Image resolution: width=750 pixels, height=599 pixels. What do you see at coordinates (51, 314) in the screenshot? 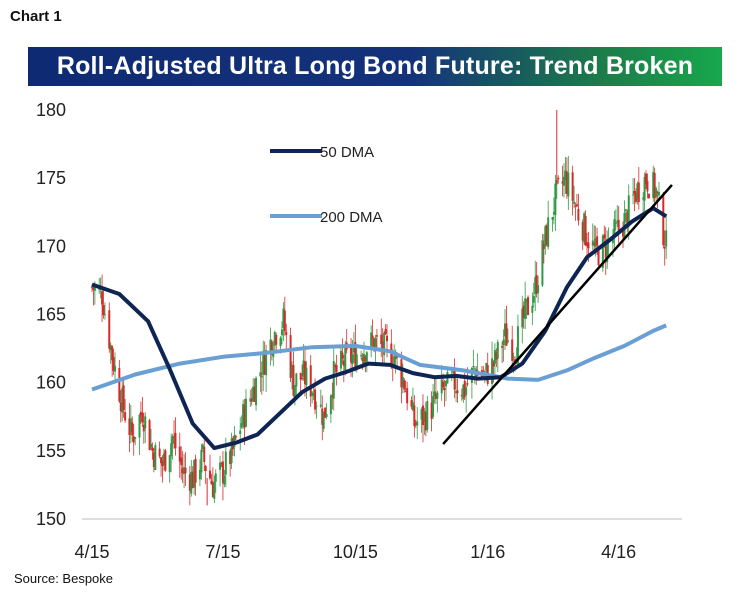
I see `y-axis: 150 155 160 165 170 175 180` at bounding box center [51, 314].